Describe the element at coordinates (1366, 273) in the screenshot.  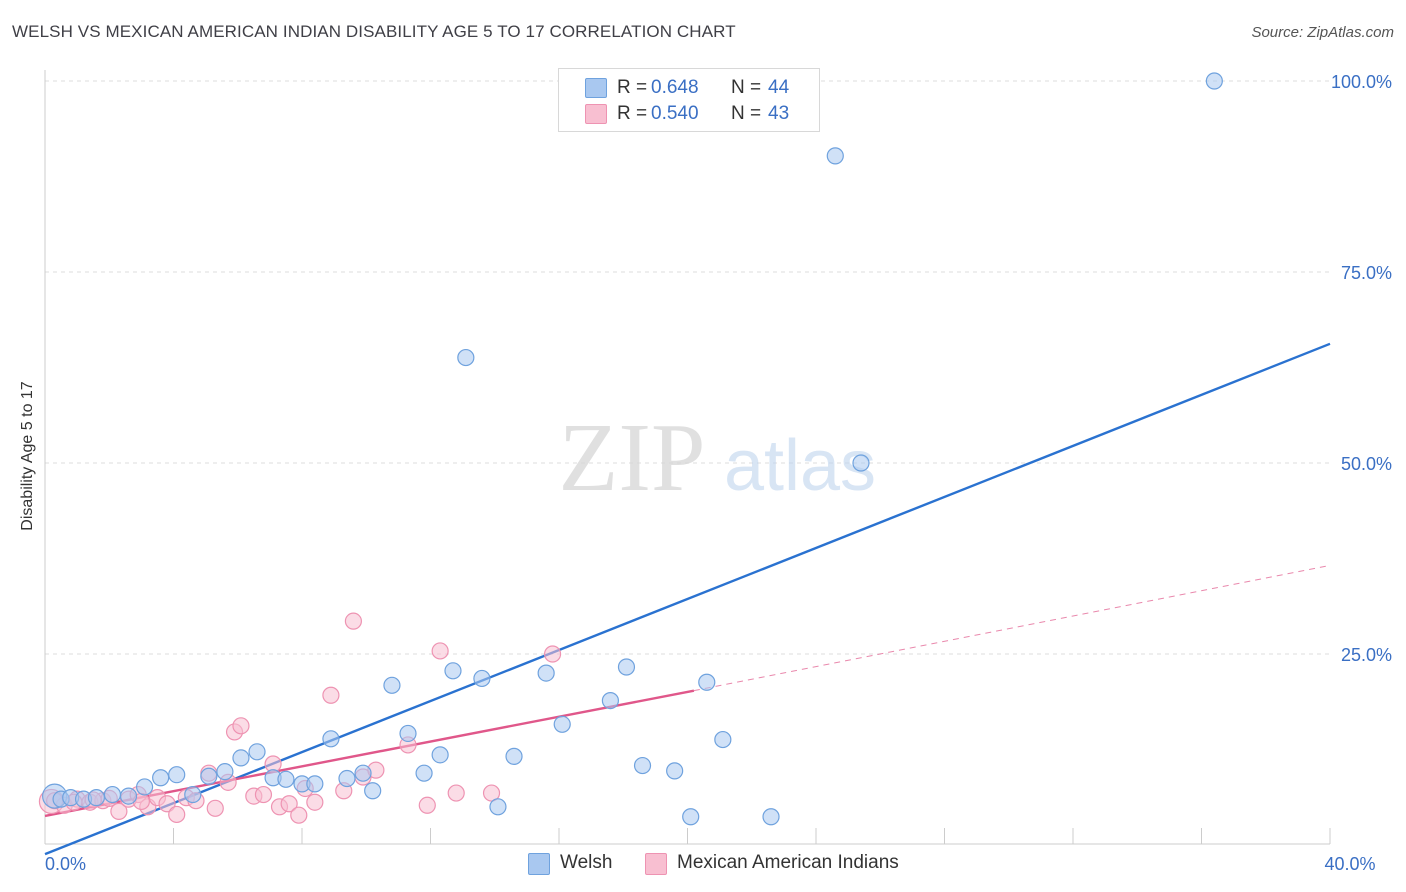
I see `y-tick-label: 75.0%` at that location.